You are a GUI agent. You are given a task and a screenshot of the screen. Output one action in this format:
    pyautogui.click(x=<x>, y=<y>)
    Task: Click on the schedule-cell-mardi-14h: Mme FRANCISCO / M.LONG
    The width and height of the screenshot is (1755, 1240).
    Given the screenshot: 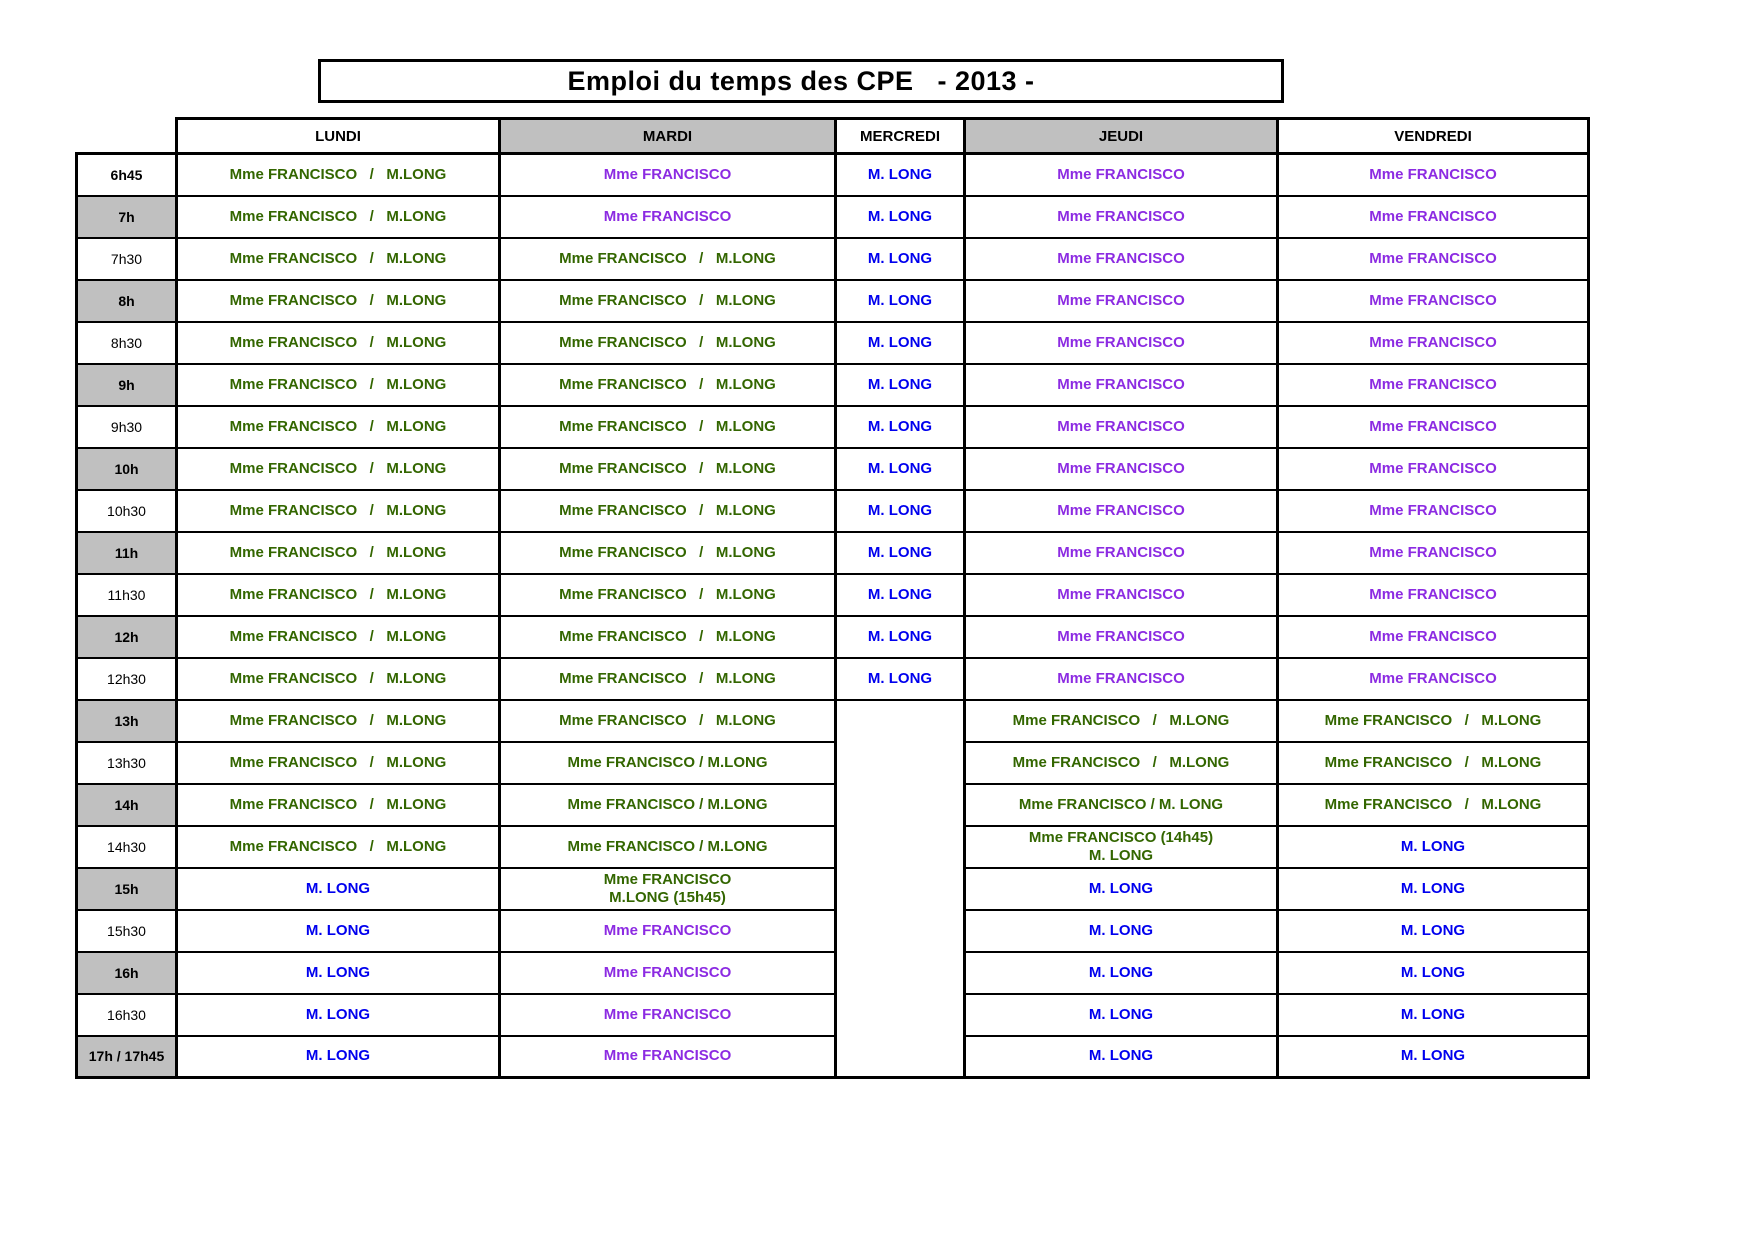 What is the action you would take?
    pyautogui.click(x=667, y=804)
    